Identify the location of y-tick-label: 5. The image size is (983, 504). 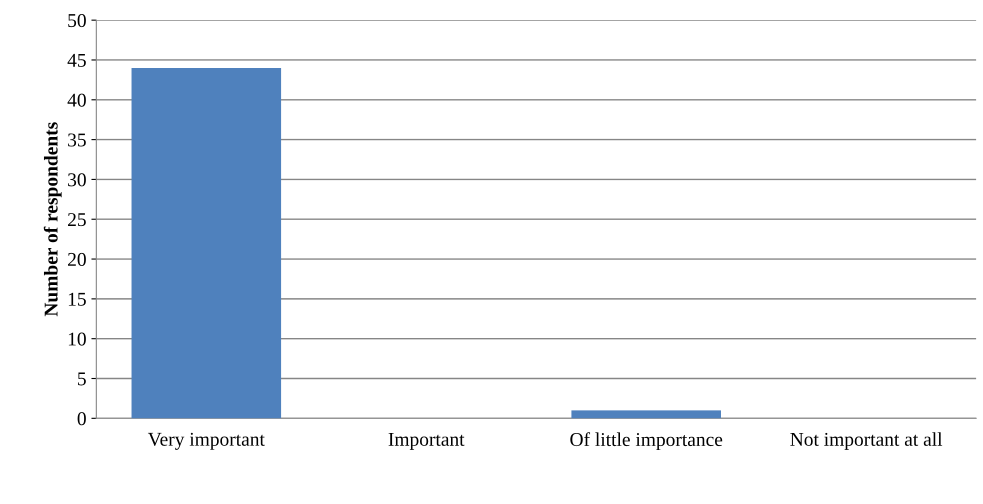
(82, 379).